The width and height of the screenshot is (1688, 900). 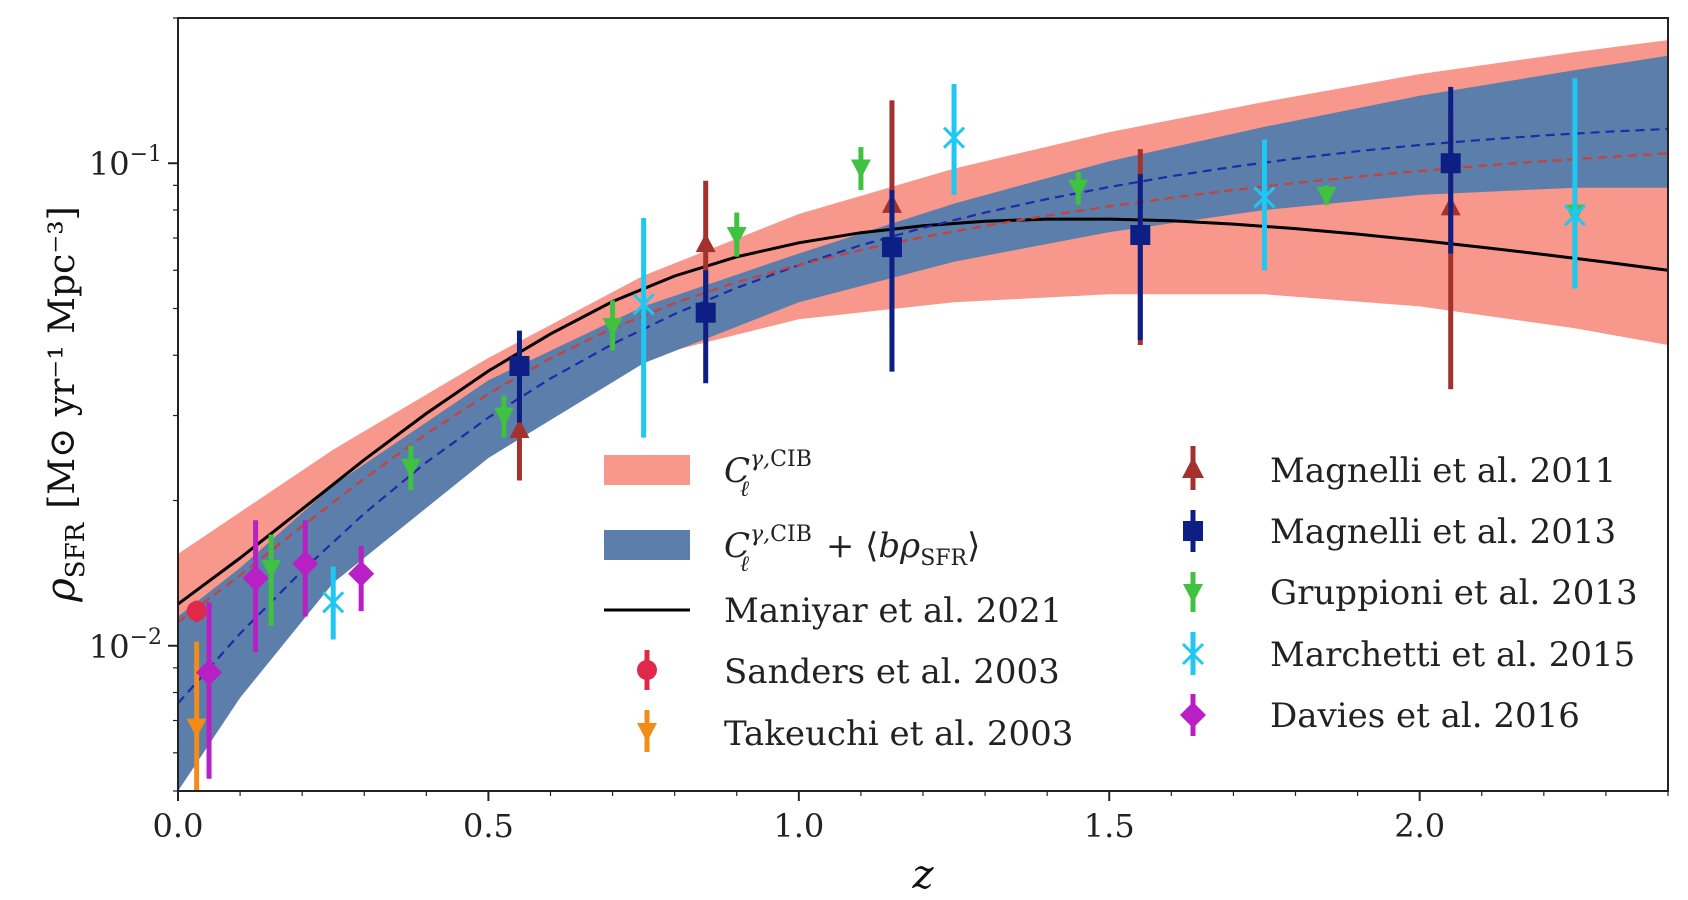 What do you see at coordinates (852, 549) in the screenshot?
I see `legend-label-cib-bias: Cγ,CIB ℓ + ⟨bρSFR⟩` at bounding box center [852, 549].